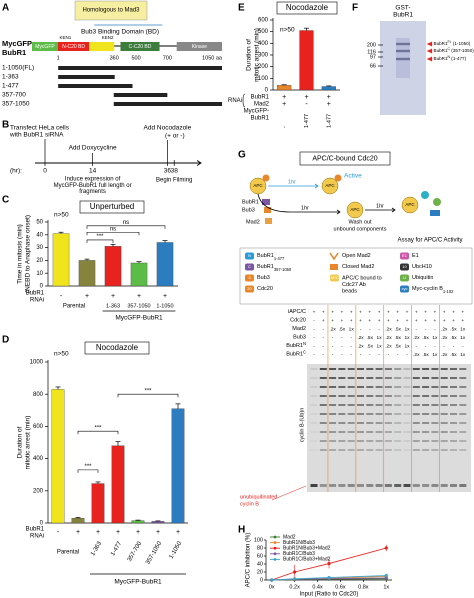 This screenshot has width=474, height=598. I want to click on panel-label: F, so click(355, 8).